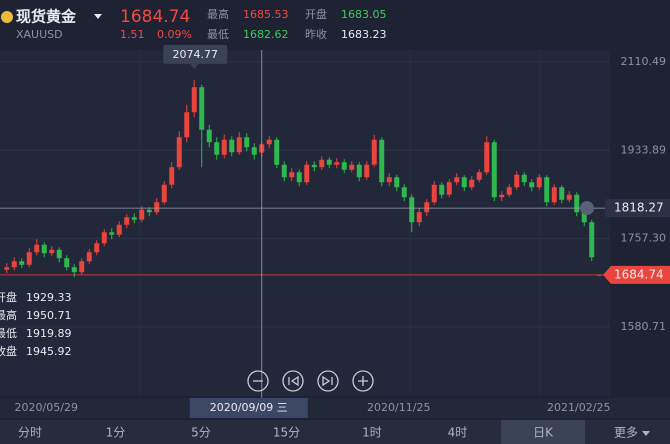  What do you see at coordinates (218, 14) in the screenshot?
I see `high-label: 最高` at bounding box center [218, 14].